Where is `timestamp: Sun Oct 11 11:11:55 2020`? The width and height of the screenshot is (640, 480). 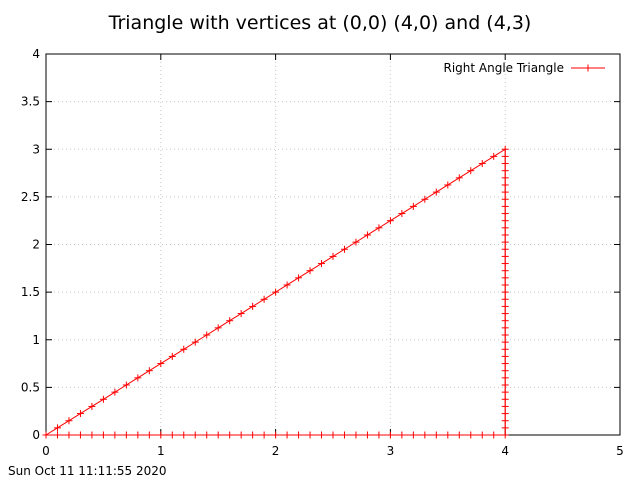 timestamp: Sun Oct 11 11:11:55 2020 is located at coordinates (87, 471).